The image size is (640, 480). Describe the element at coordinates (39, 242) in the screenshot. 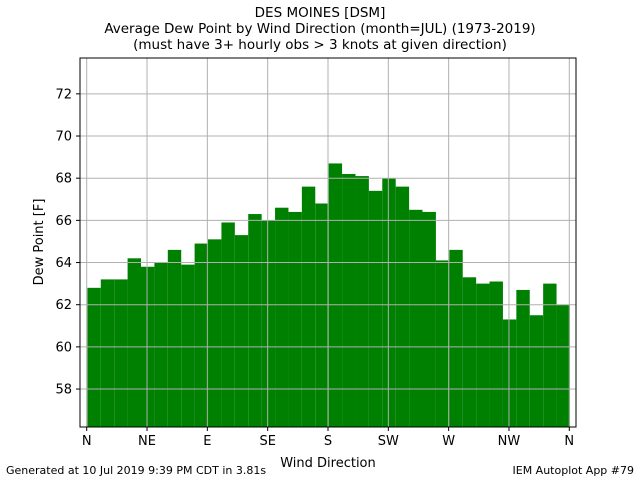

I see `y-axis-label: Dew Point [F]` at that location.